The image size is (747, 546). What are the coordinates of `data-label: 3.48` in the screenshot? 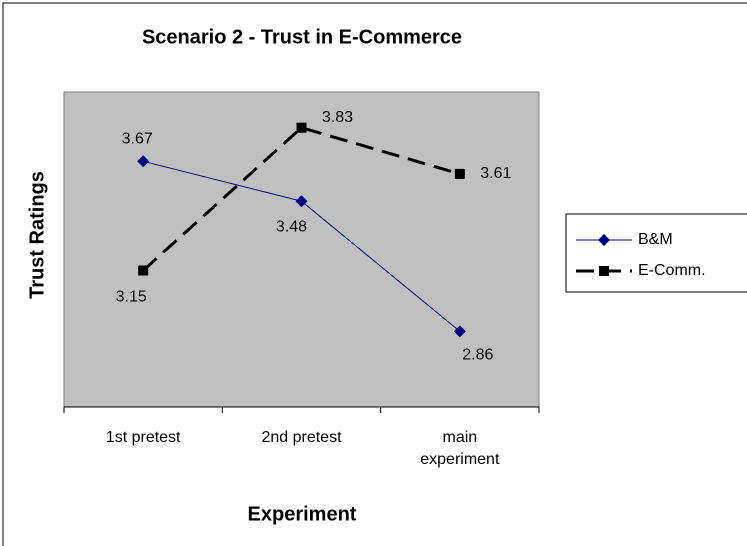 It's located at (291, 226).